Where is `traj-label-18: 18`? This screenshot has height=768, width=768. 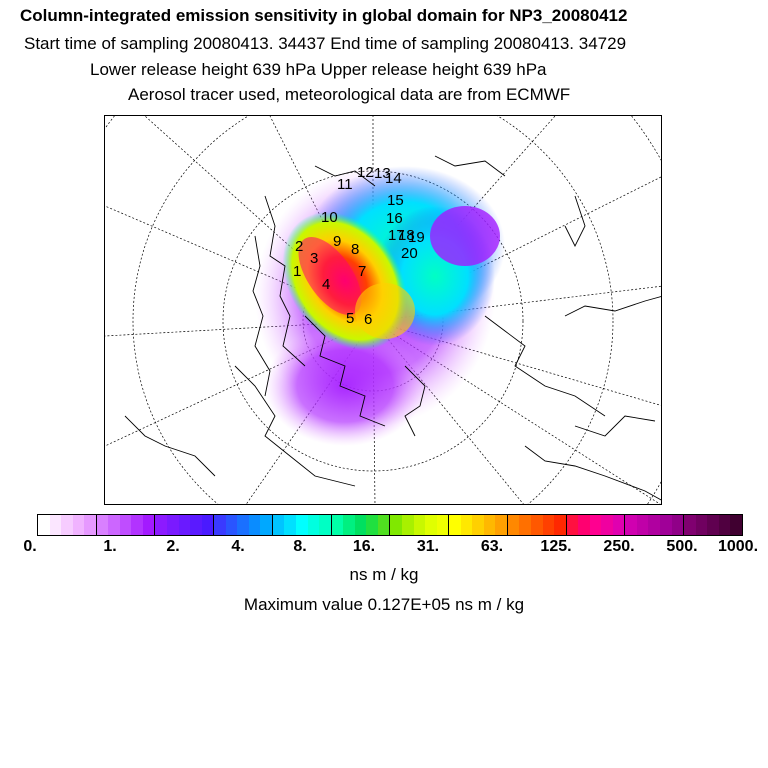
traj-label-18: 18 is located at coordinates (406, 235).